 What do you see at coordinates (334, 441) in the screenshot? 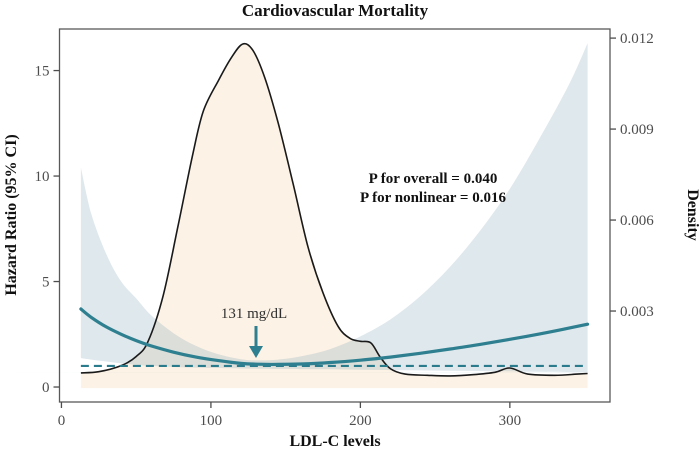
I see `x-axis-title: LDL-C levels` at bounding box center [334, 441].